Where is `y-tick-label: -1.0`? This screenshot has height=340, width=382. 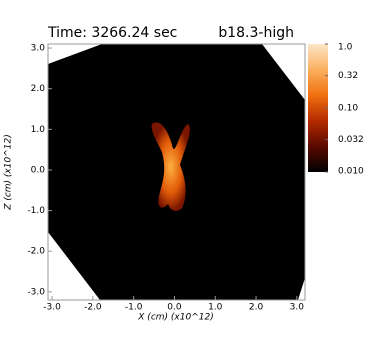
y-tick-label: -1.0 is located at coordinates (36, 211).